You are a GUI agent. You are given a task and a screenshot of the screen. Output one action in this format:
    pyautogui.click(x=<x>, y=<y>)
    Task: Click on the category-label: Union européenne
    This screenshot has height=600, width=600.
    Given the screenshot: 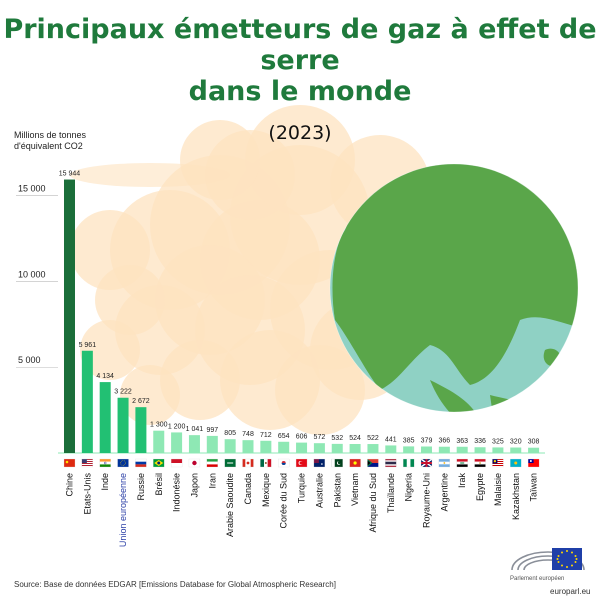 What is the action you would take?
    pyautogui.click(x=123, y=510)
    